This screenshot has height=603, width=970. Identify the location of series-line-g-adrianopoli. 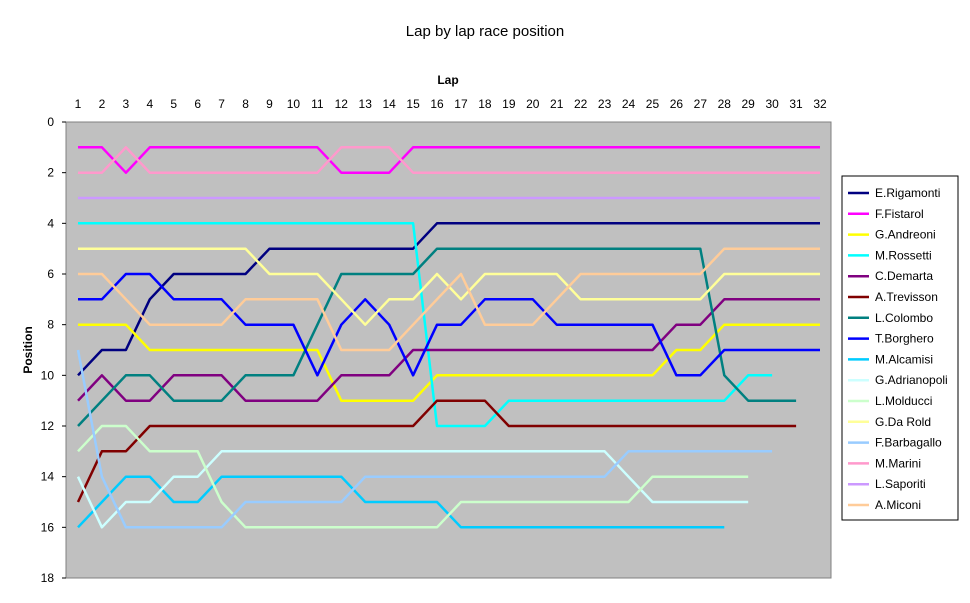
(412, 489).